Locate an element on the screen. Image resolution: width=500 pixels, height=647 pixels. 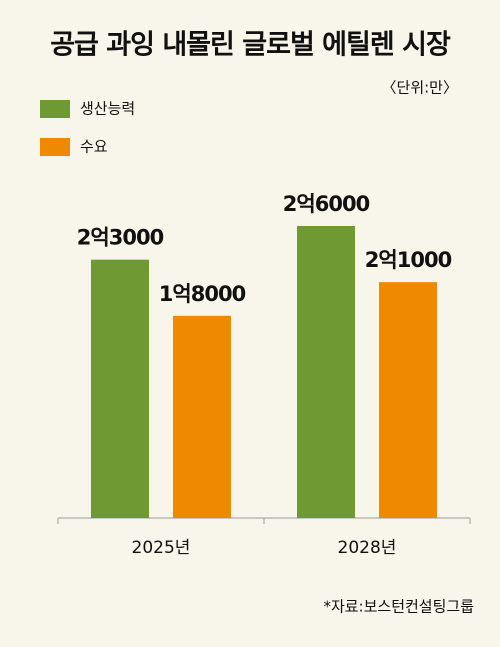
value-label: 2억6000 is located at coordinates (326, 204).